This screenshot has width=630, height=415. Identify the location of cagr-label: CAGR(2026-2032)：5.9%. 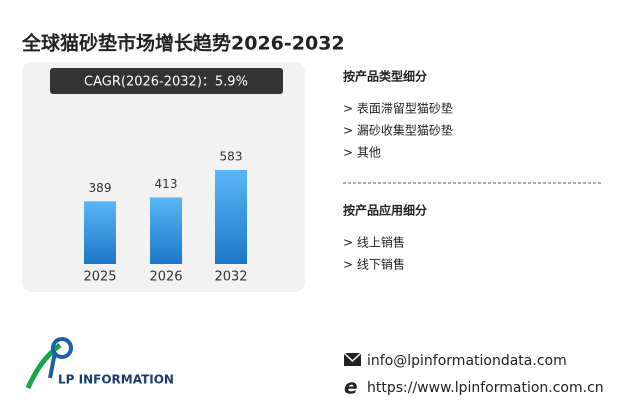
(166, 82).